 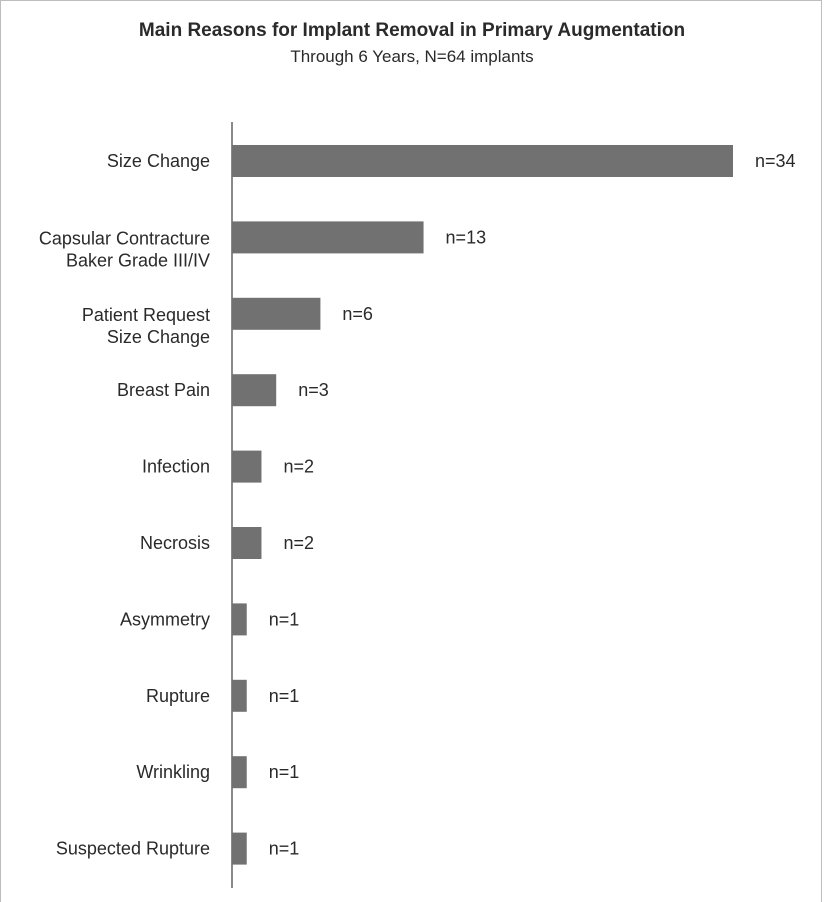 What do you see at coordinates (175, 543) in the screenshot?
I see `category-label: Necrosis` at bounding box center [175, 543].